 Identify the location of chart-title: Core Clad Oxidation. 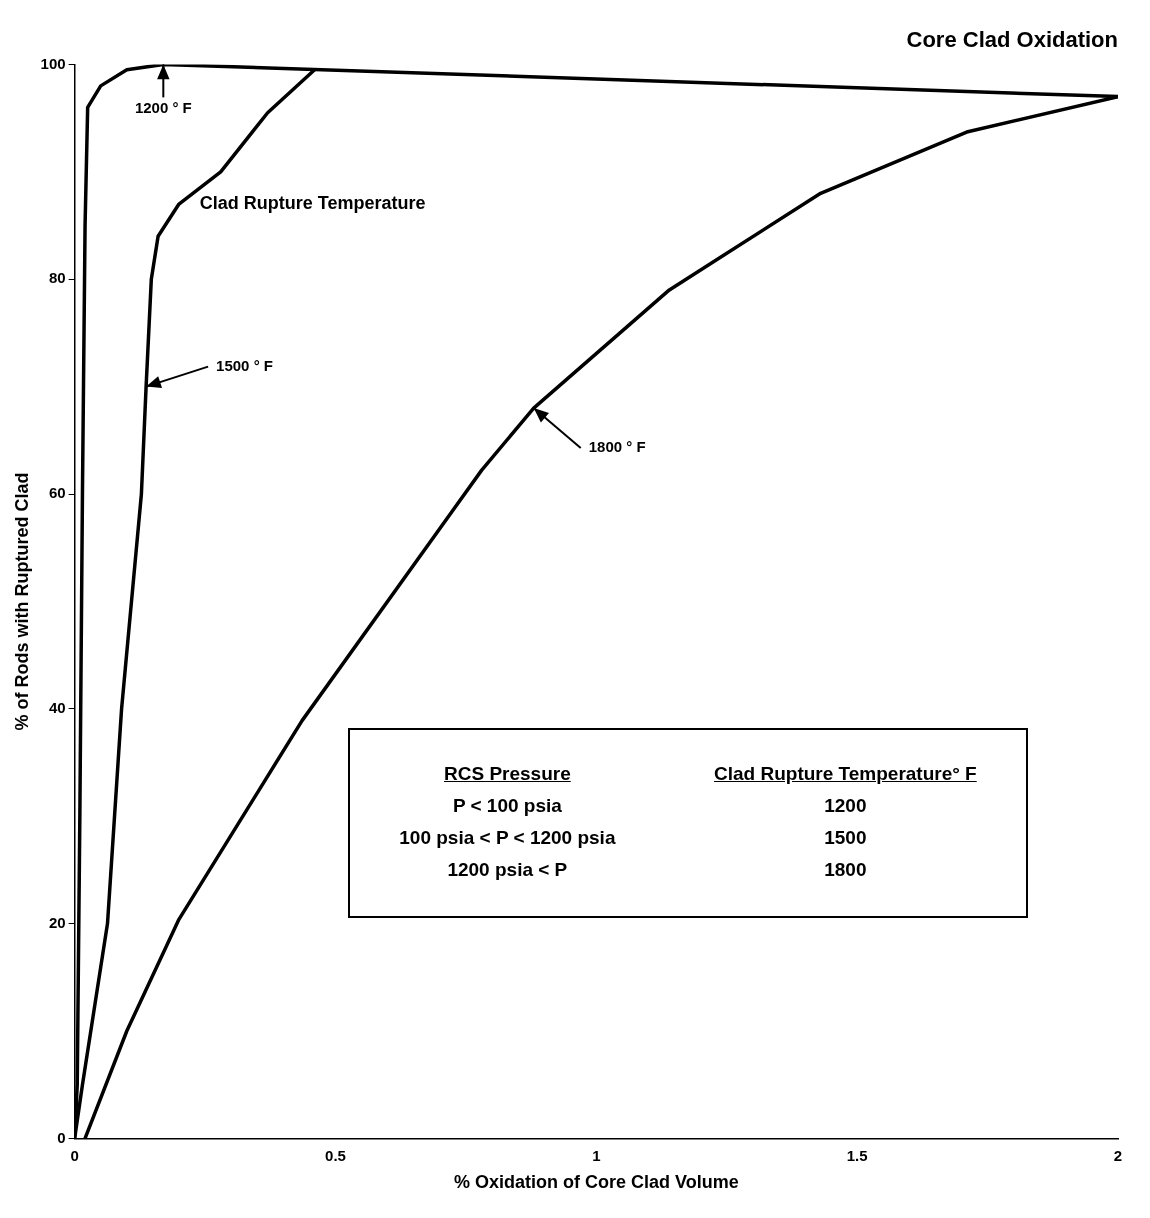
(1012, 40).